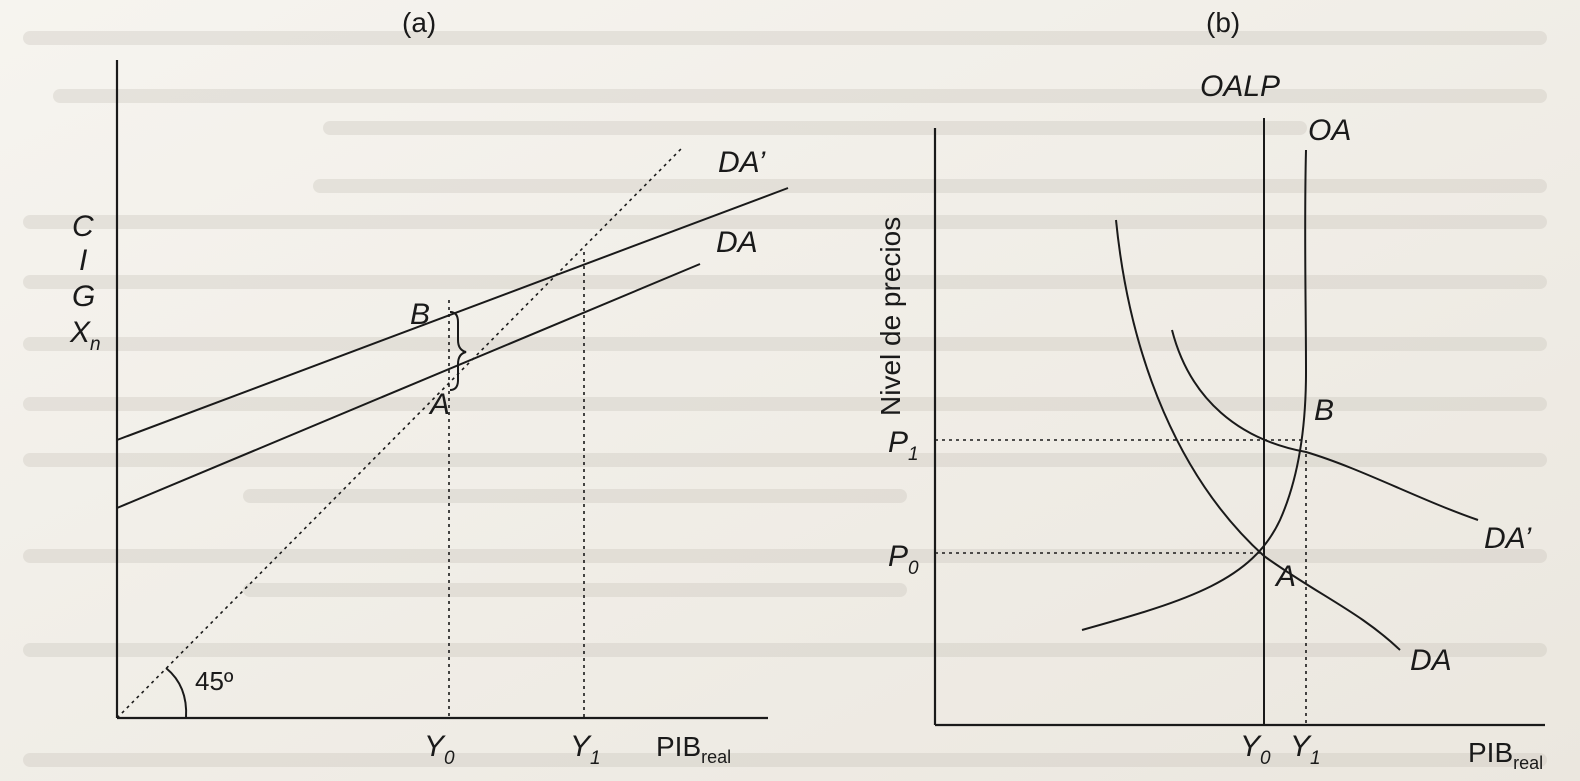 This screenshot has width=1580, height=781. What do you see at coordinates (1223, 22) in the screenshot?
I see `panel-b-label: (b)` at bounding box center [1223, 22].